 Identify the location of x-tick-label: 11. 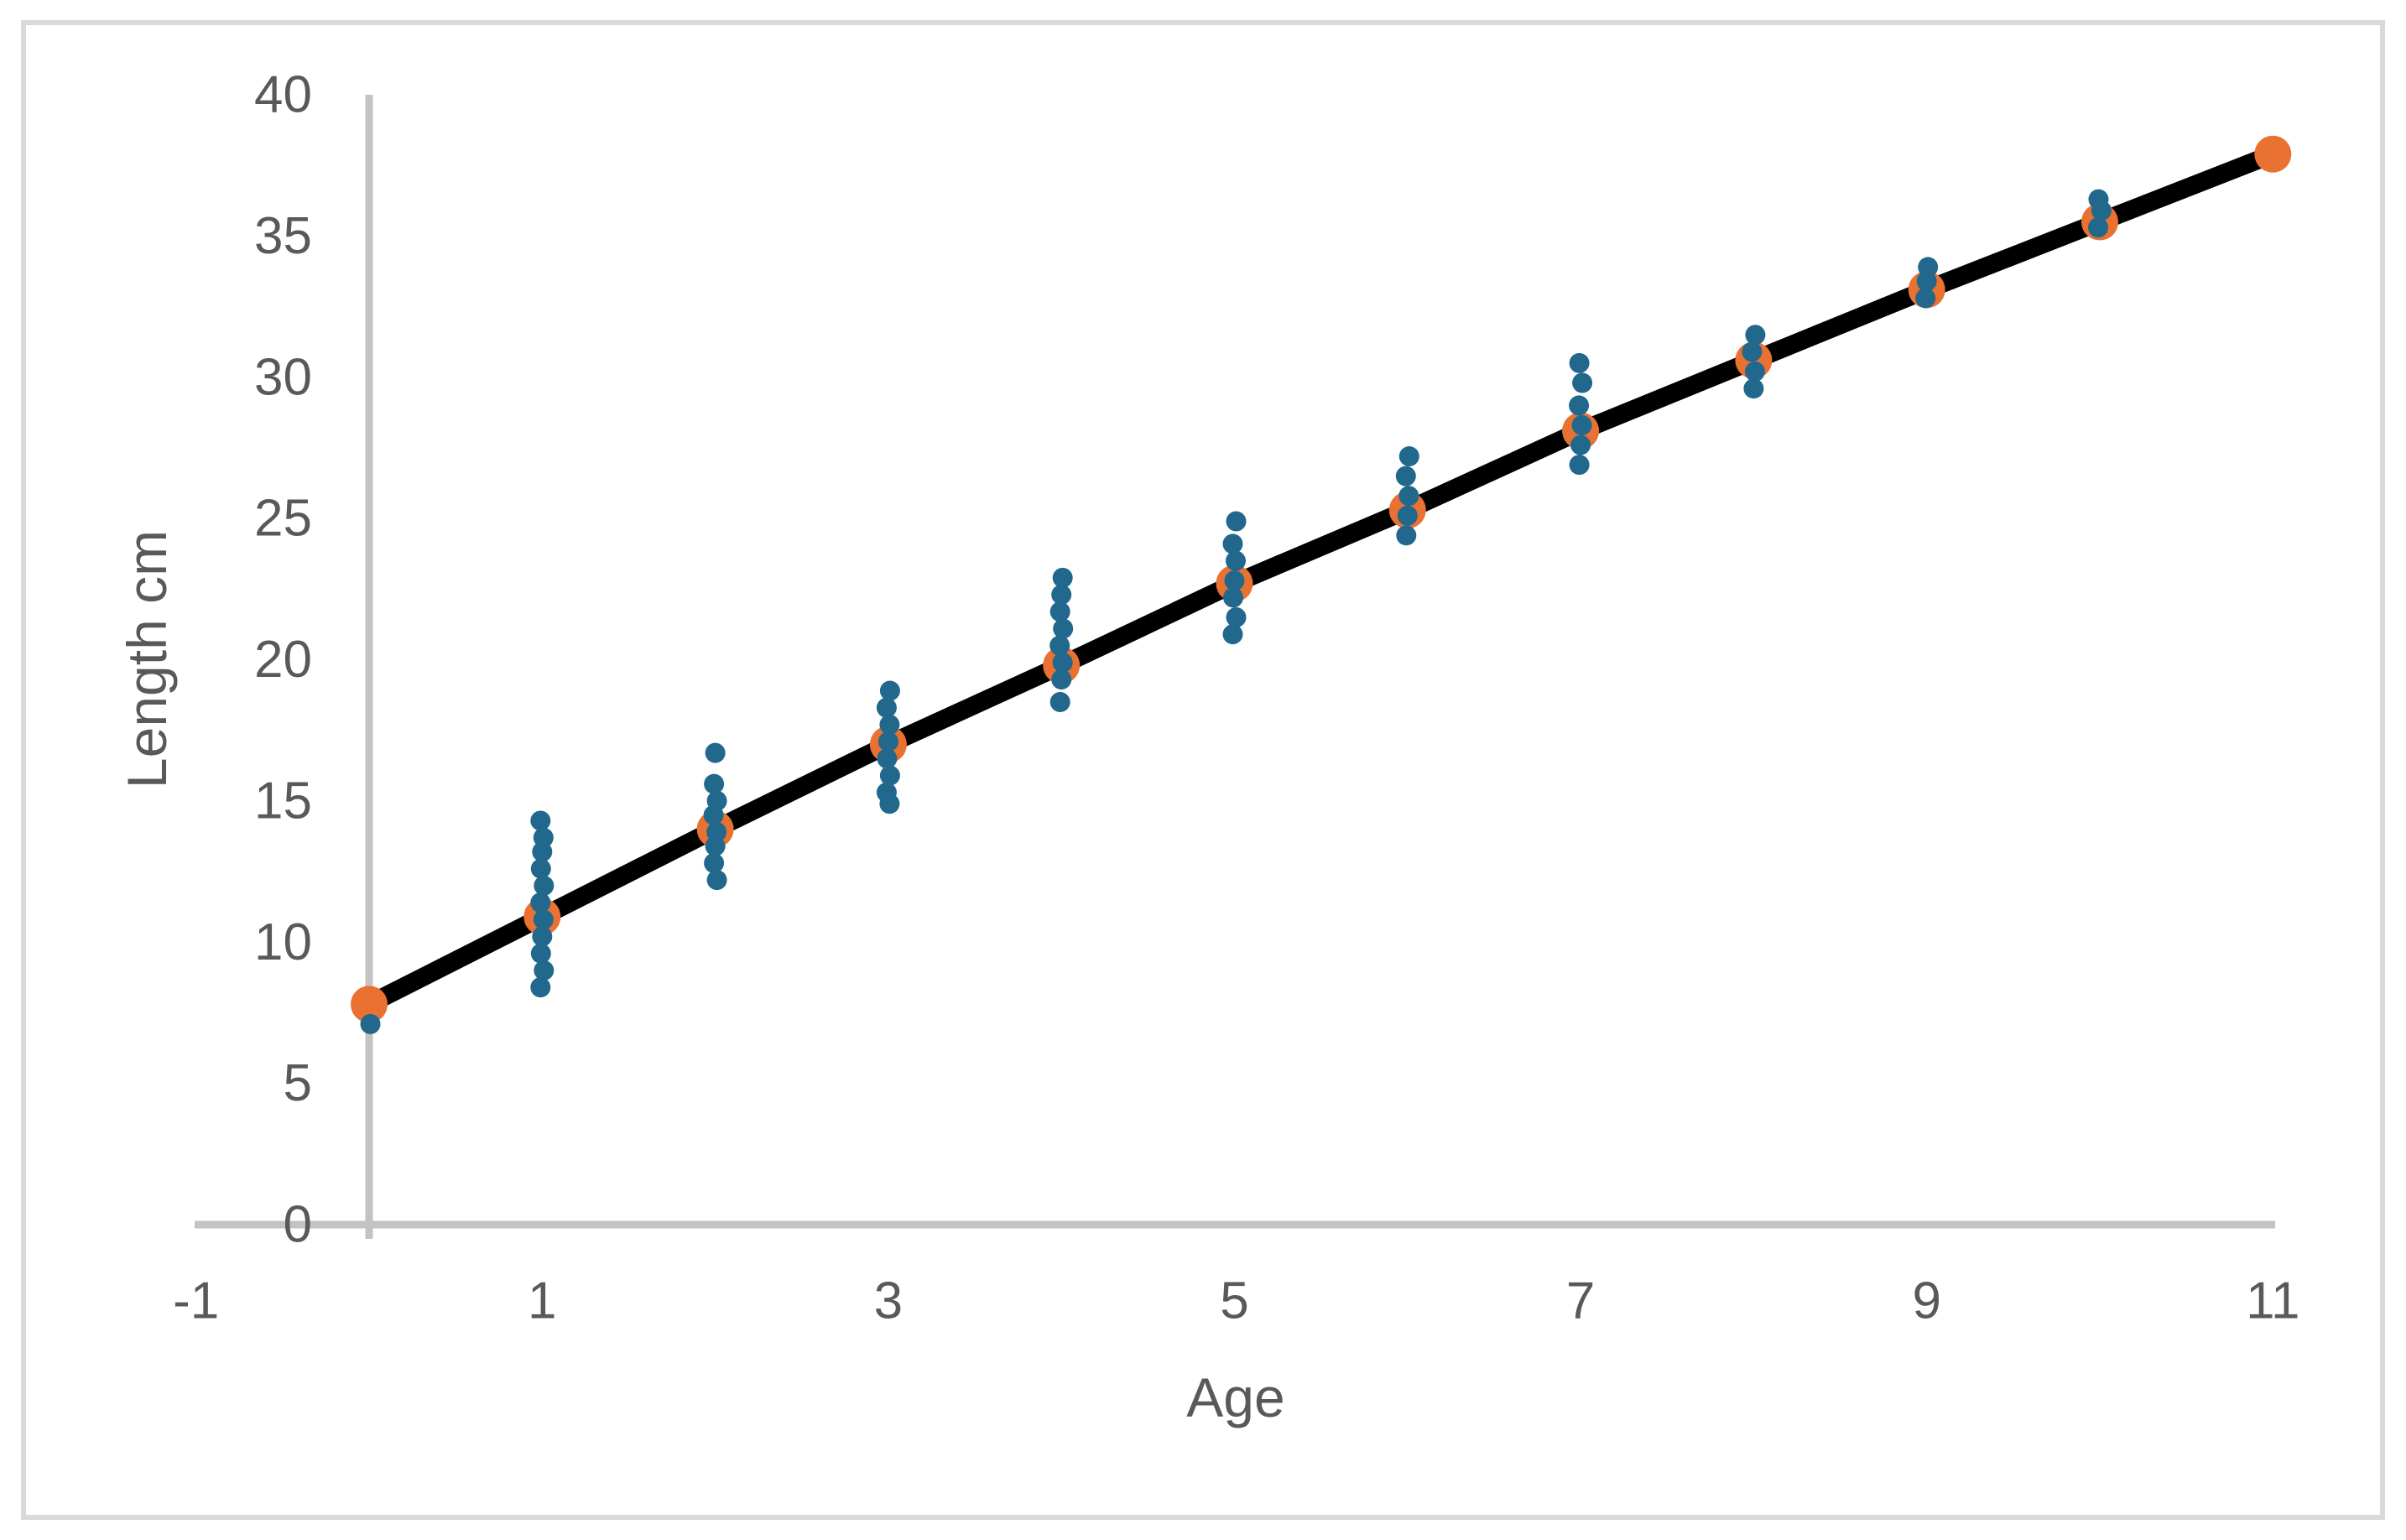
(2272, 1301).